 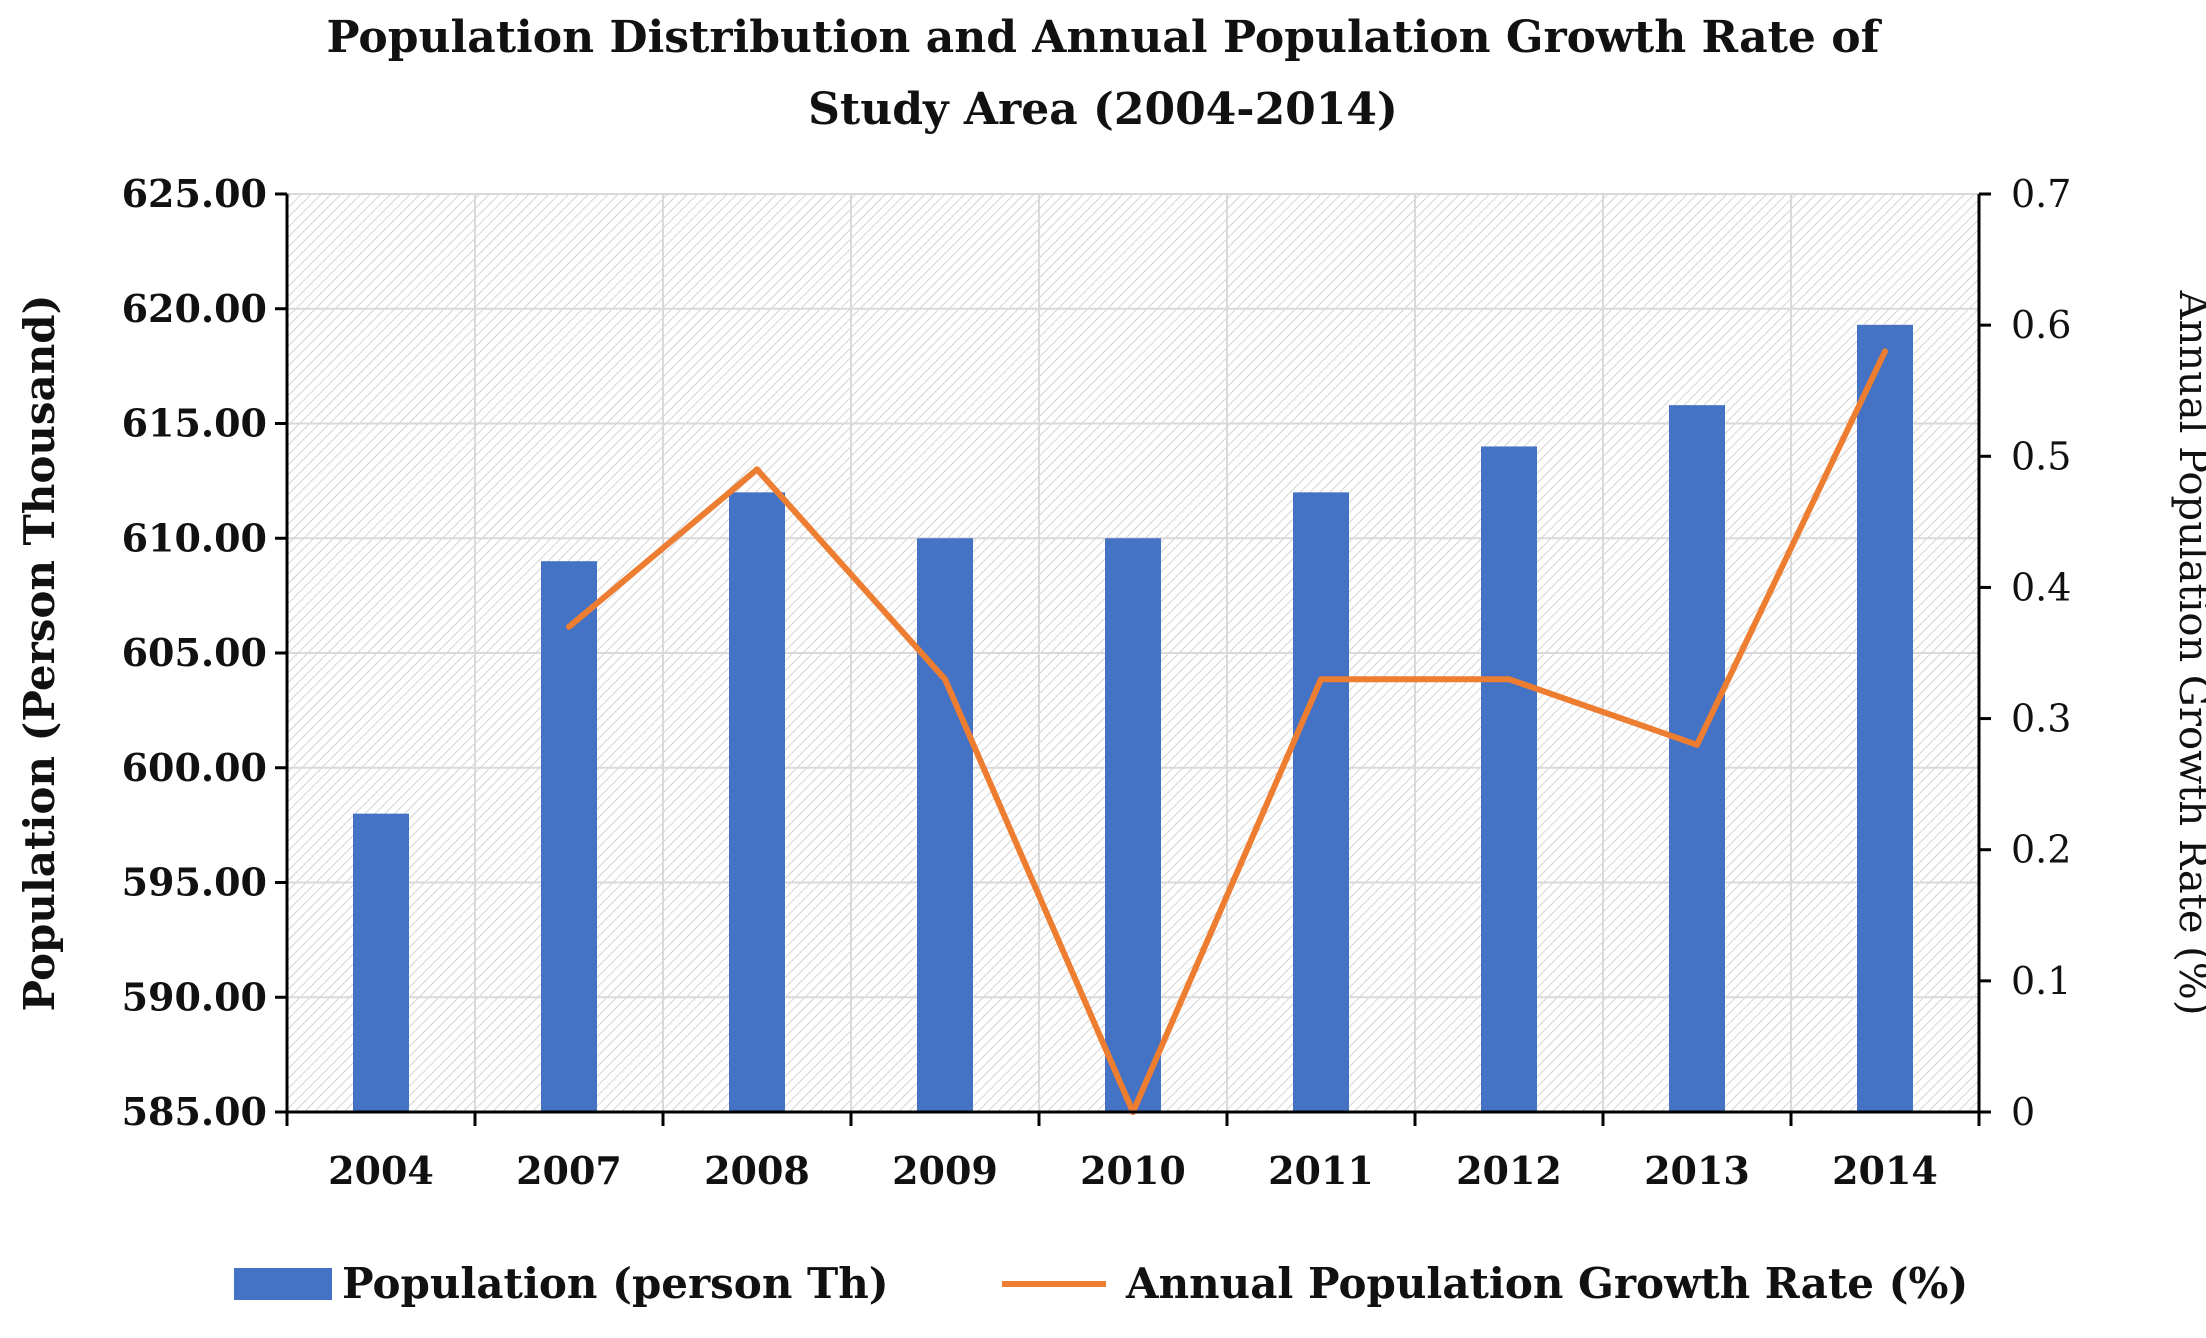 What do you see at coordinates (945, 825) in the screenshot?
I see `bar-2009` at bounding box center [945, 825].